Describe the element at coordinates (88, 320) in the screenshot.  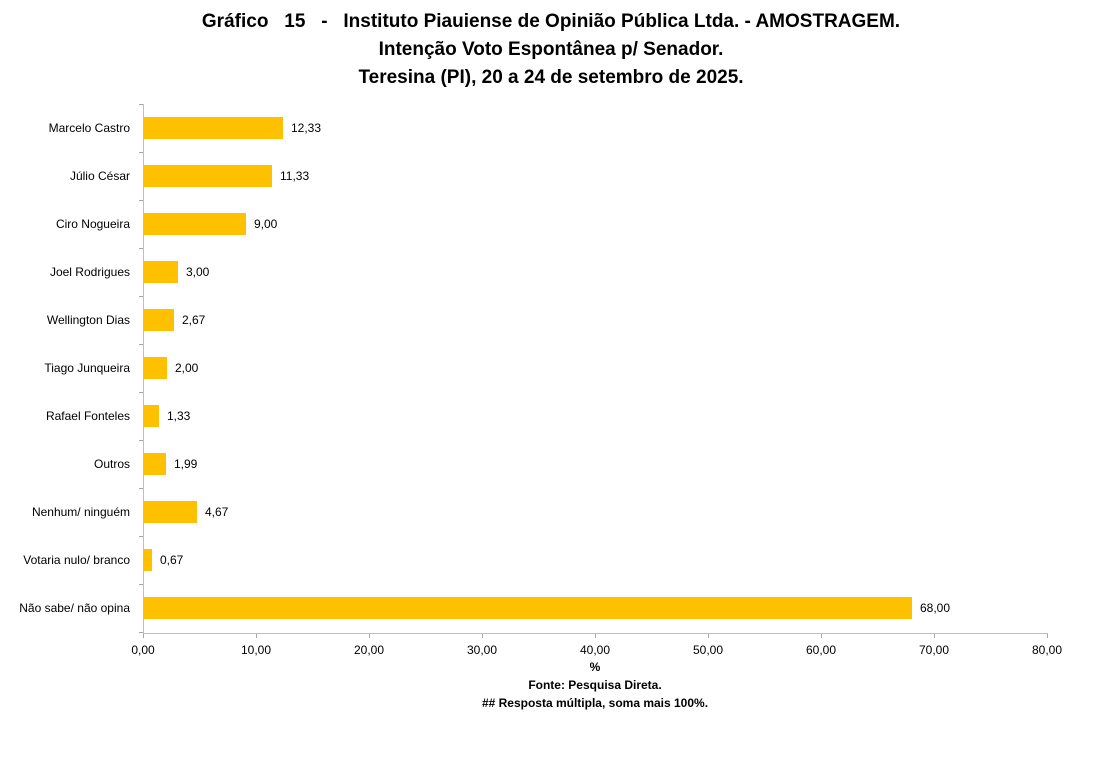
I see `category-label: Wellington Dias` at that location.